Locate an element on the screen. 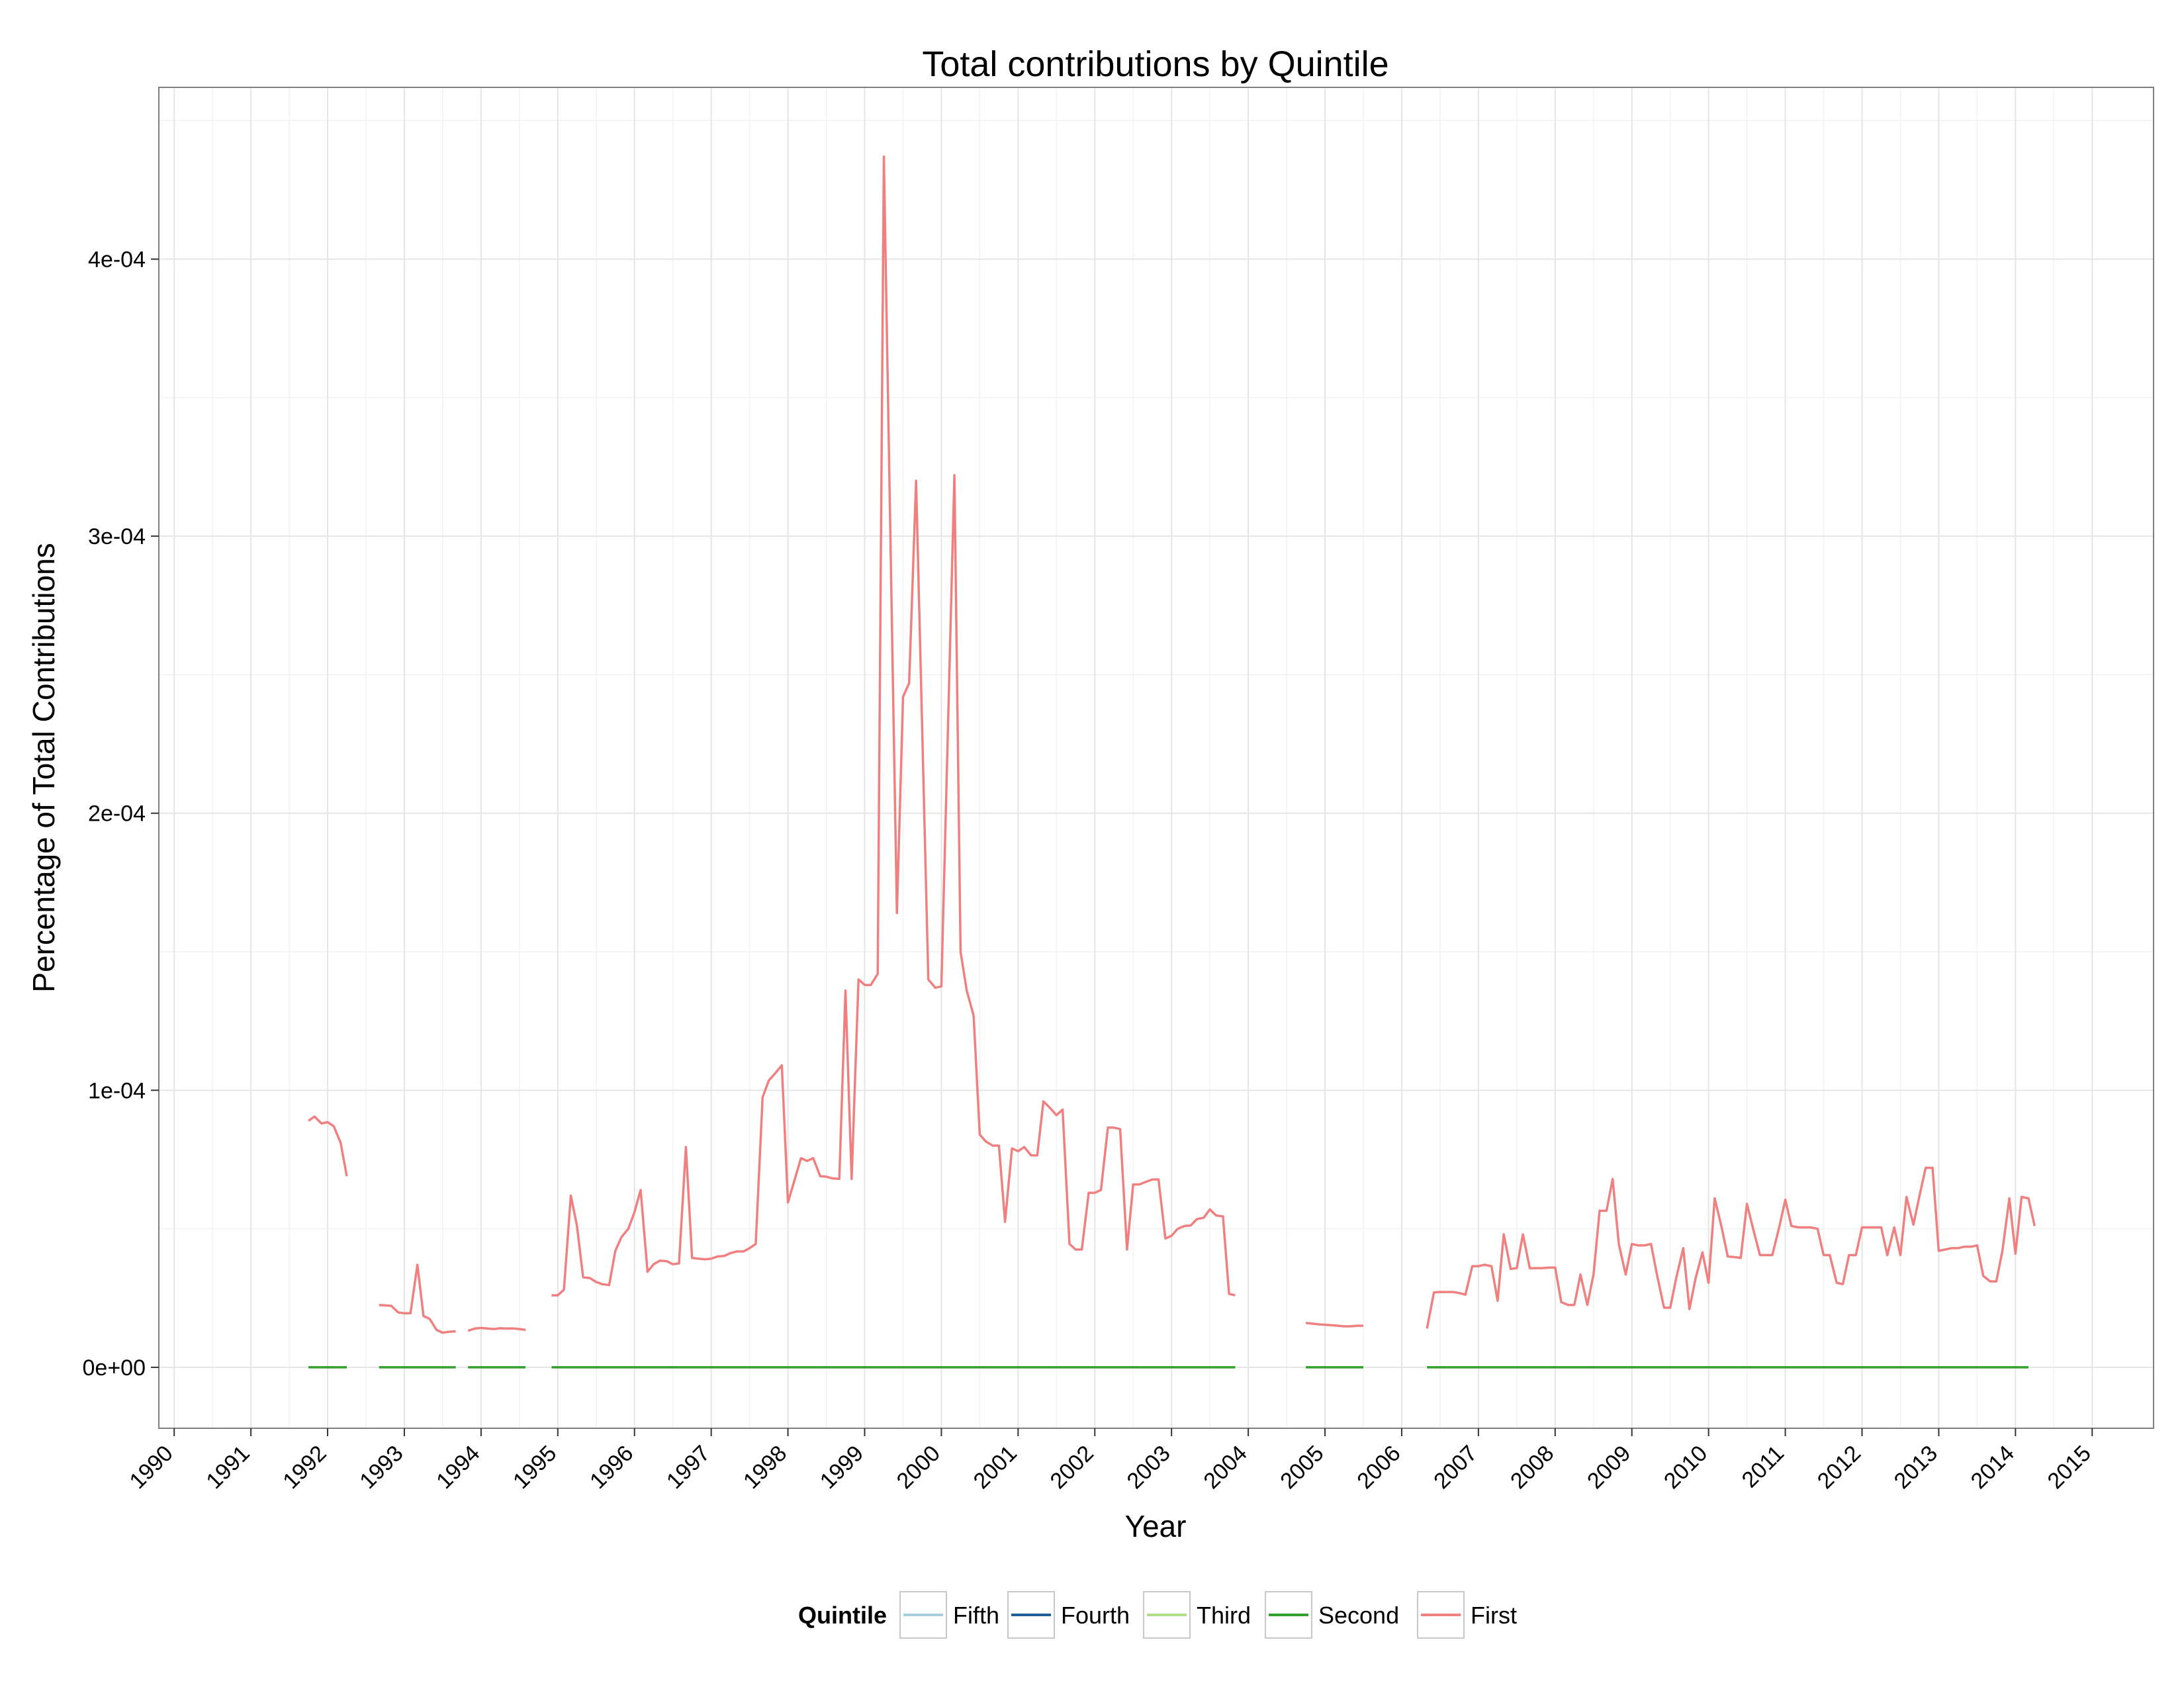  y-tick-label: 0e+00 is located at coordinates (114, 1368).